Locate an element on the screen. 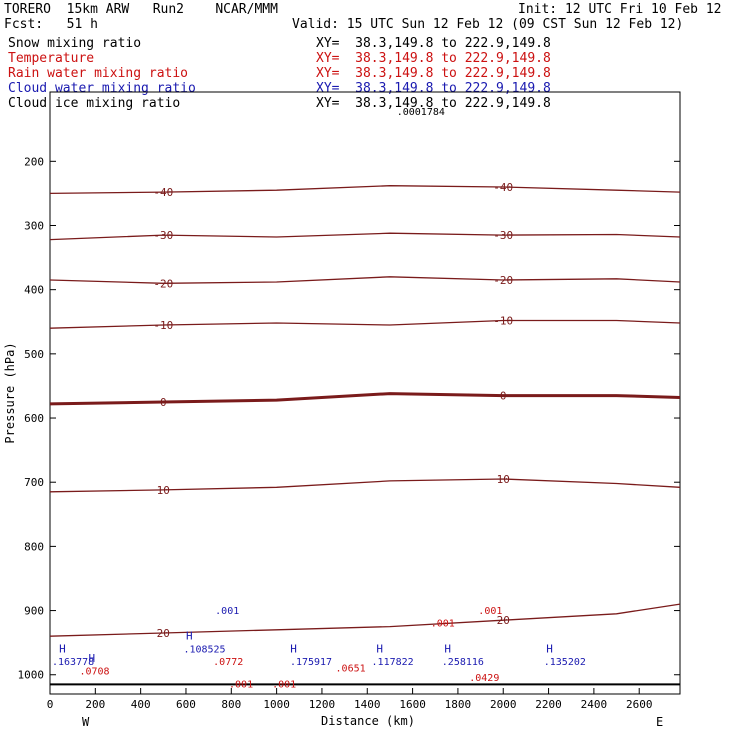  y-tick-label: 200 is located at coordinates (34, 161).